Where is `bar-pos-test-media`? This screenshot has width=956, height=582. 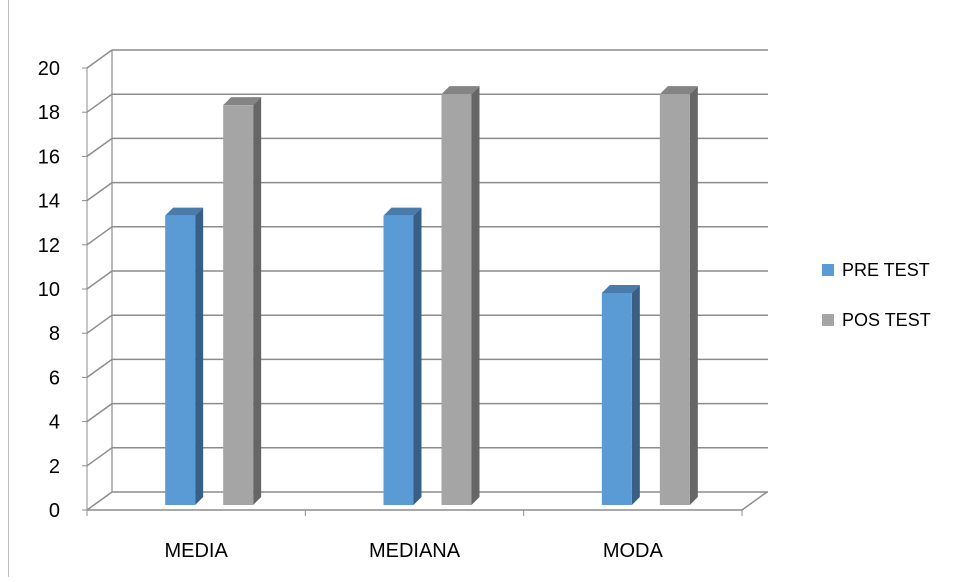
bar-pos-test-media is located at coordinates (242, 301).